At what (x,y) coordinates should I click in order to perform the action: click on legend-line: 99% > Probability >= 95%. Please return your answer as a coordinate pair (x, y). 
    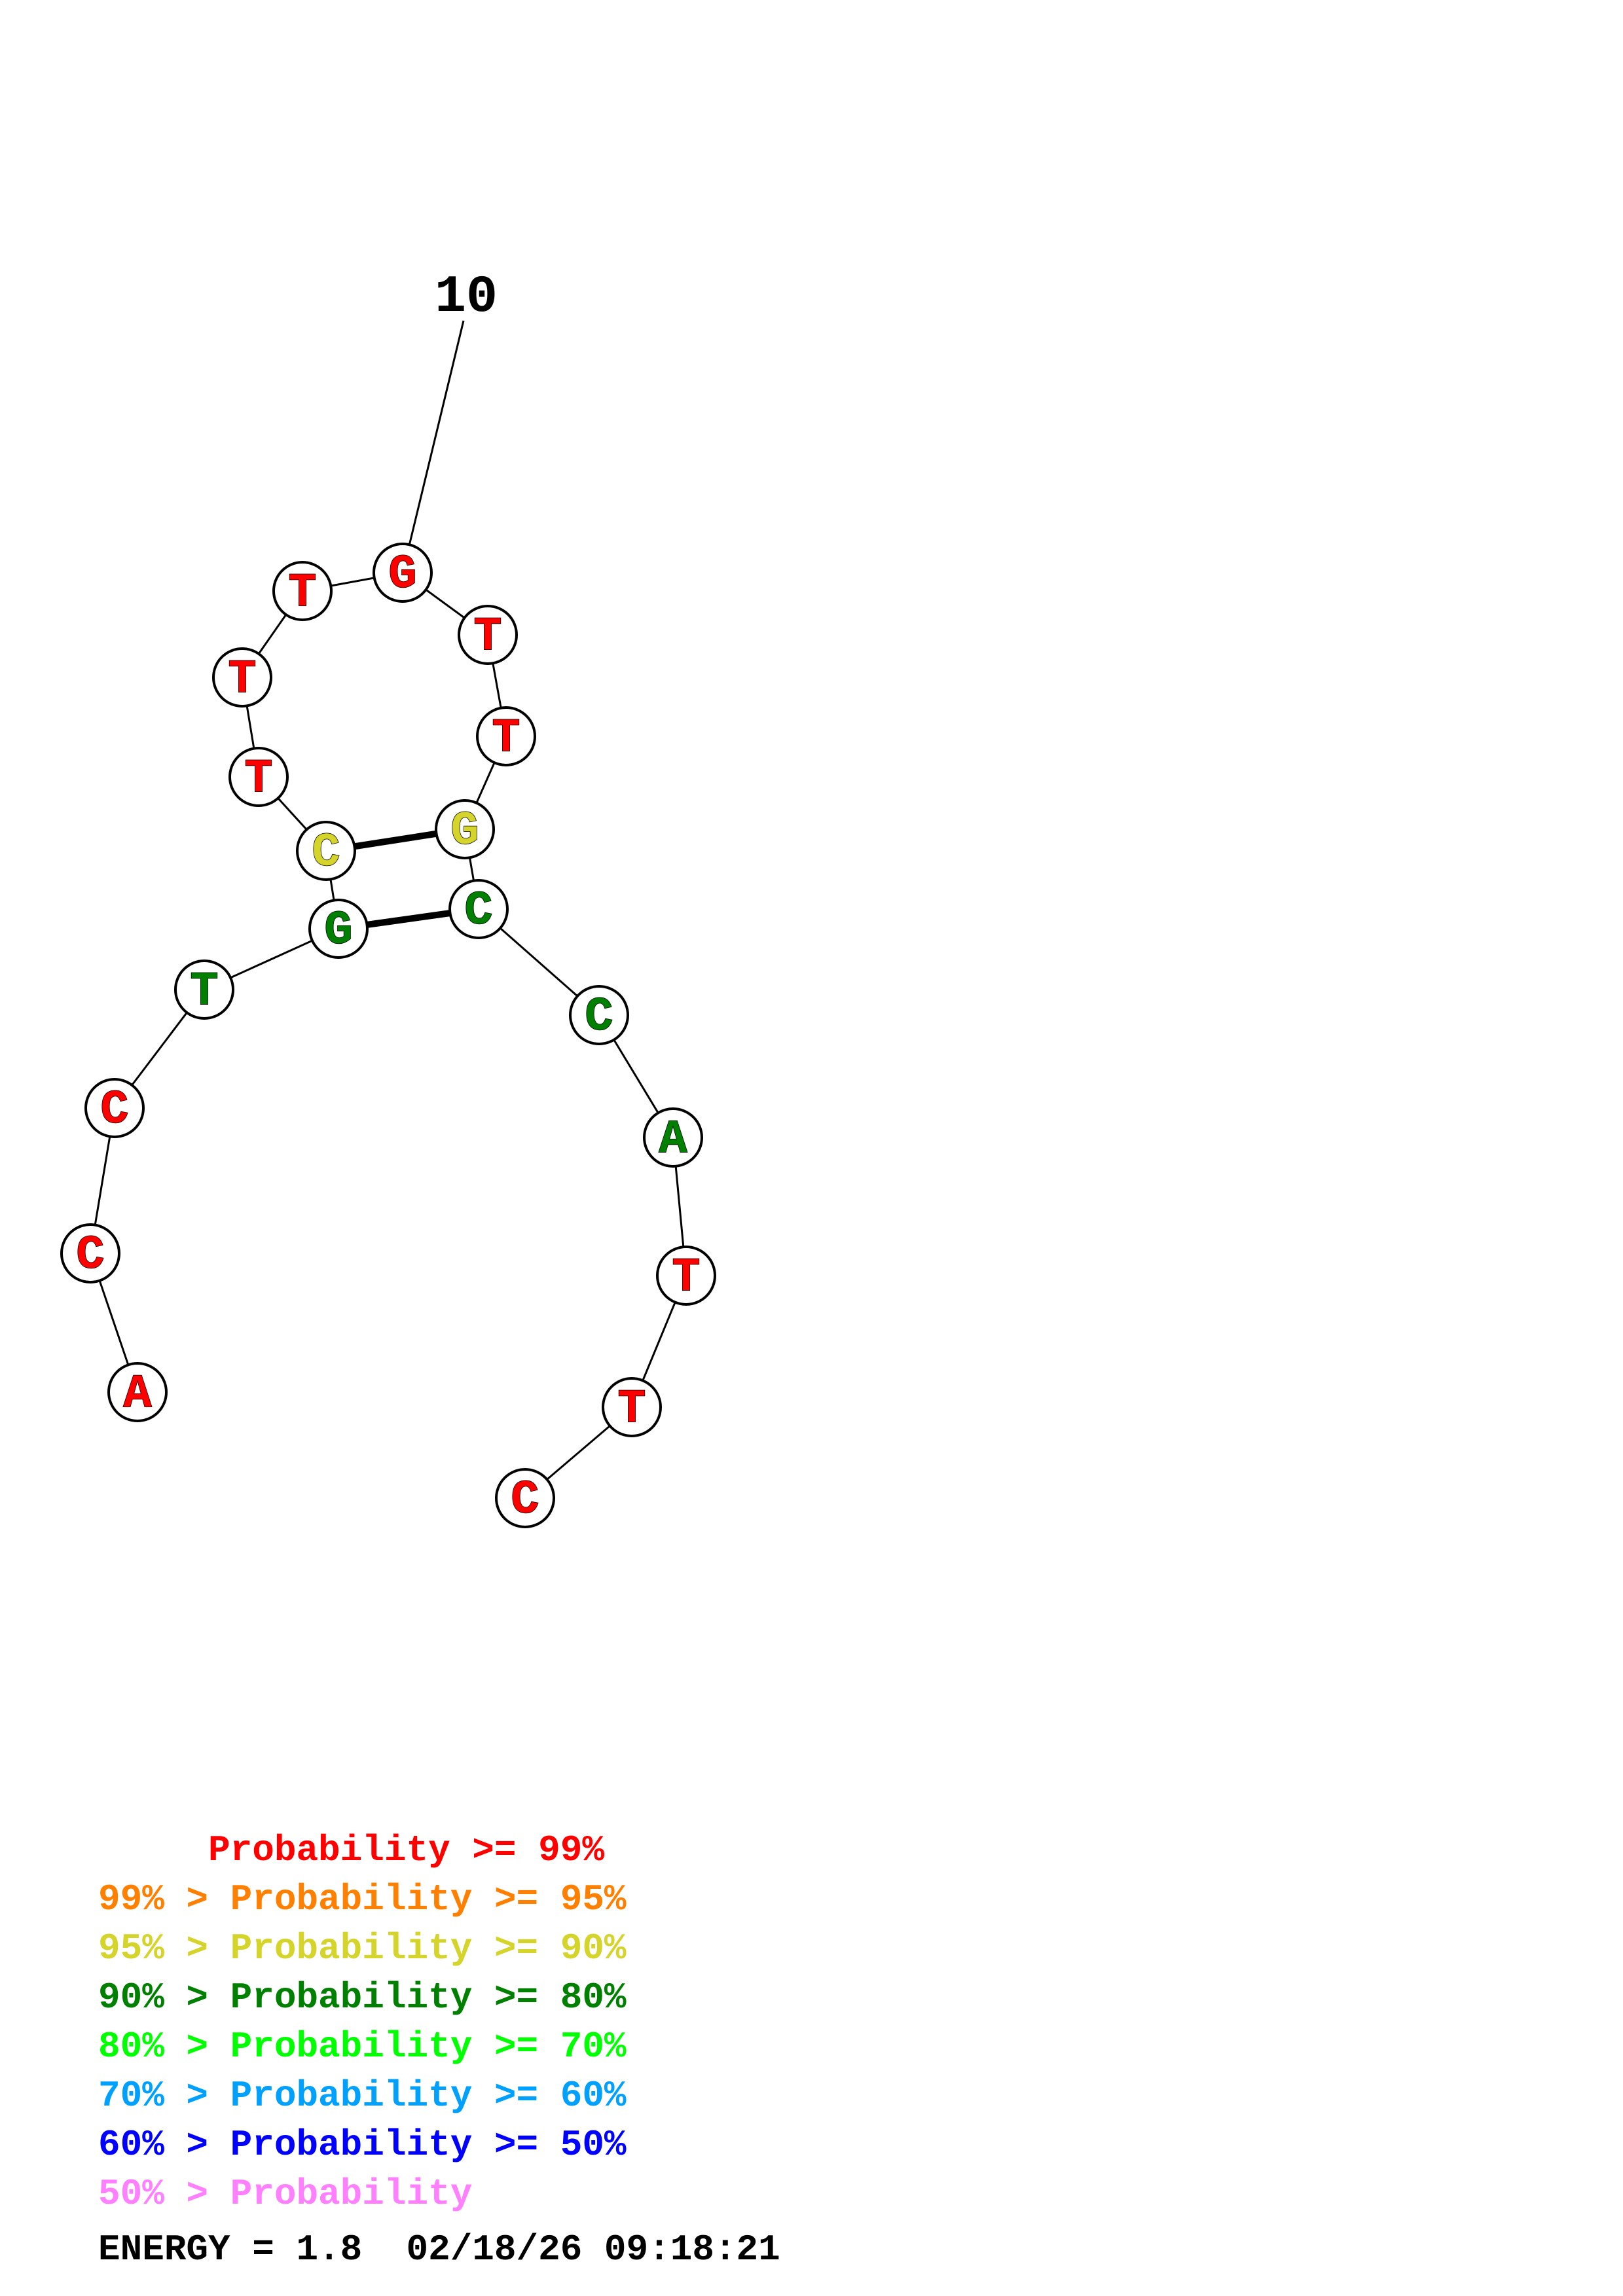
    Looking at the image, I should click on (362, 1899).